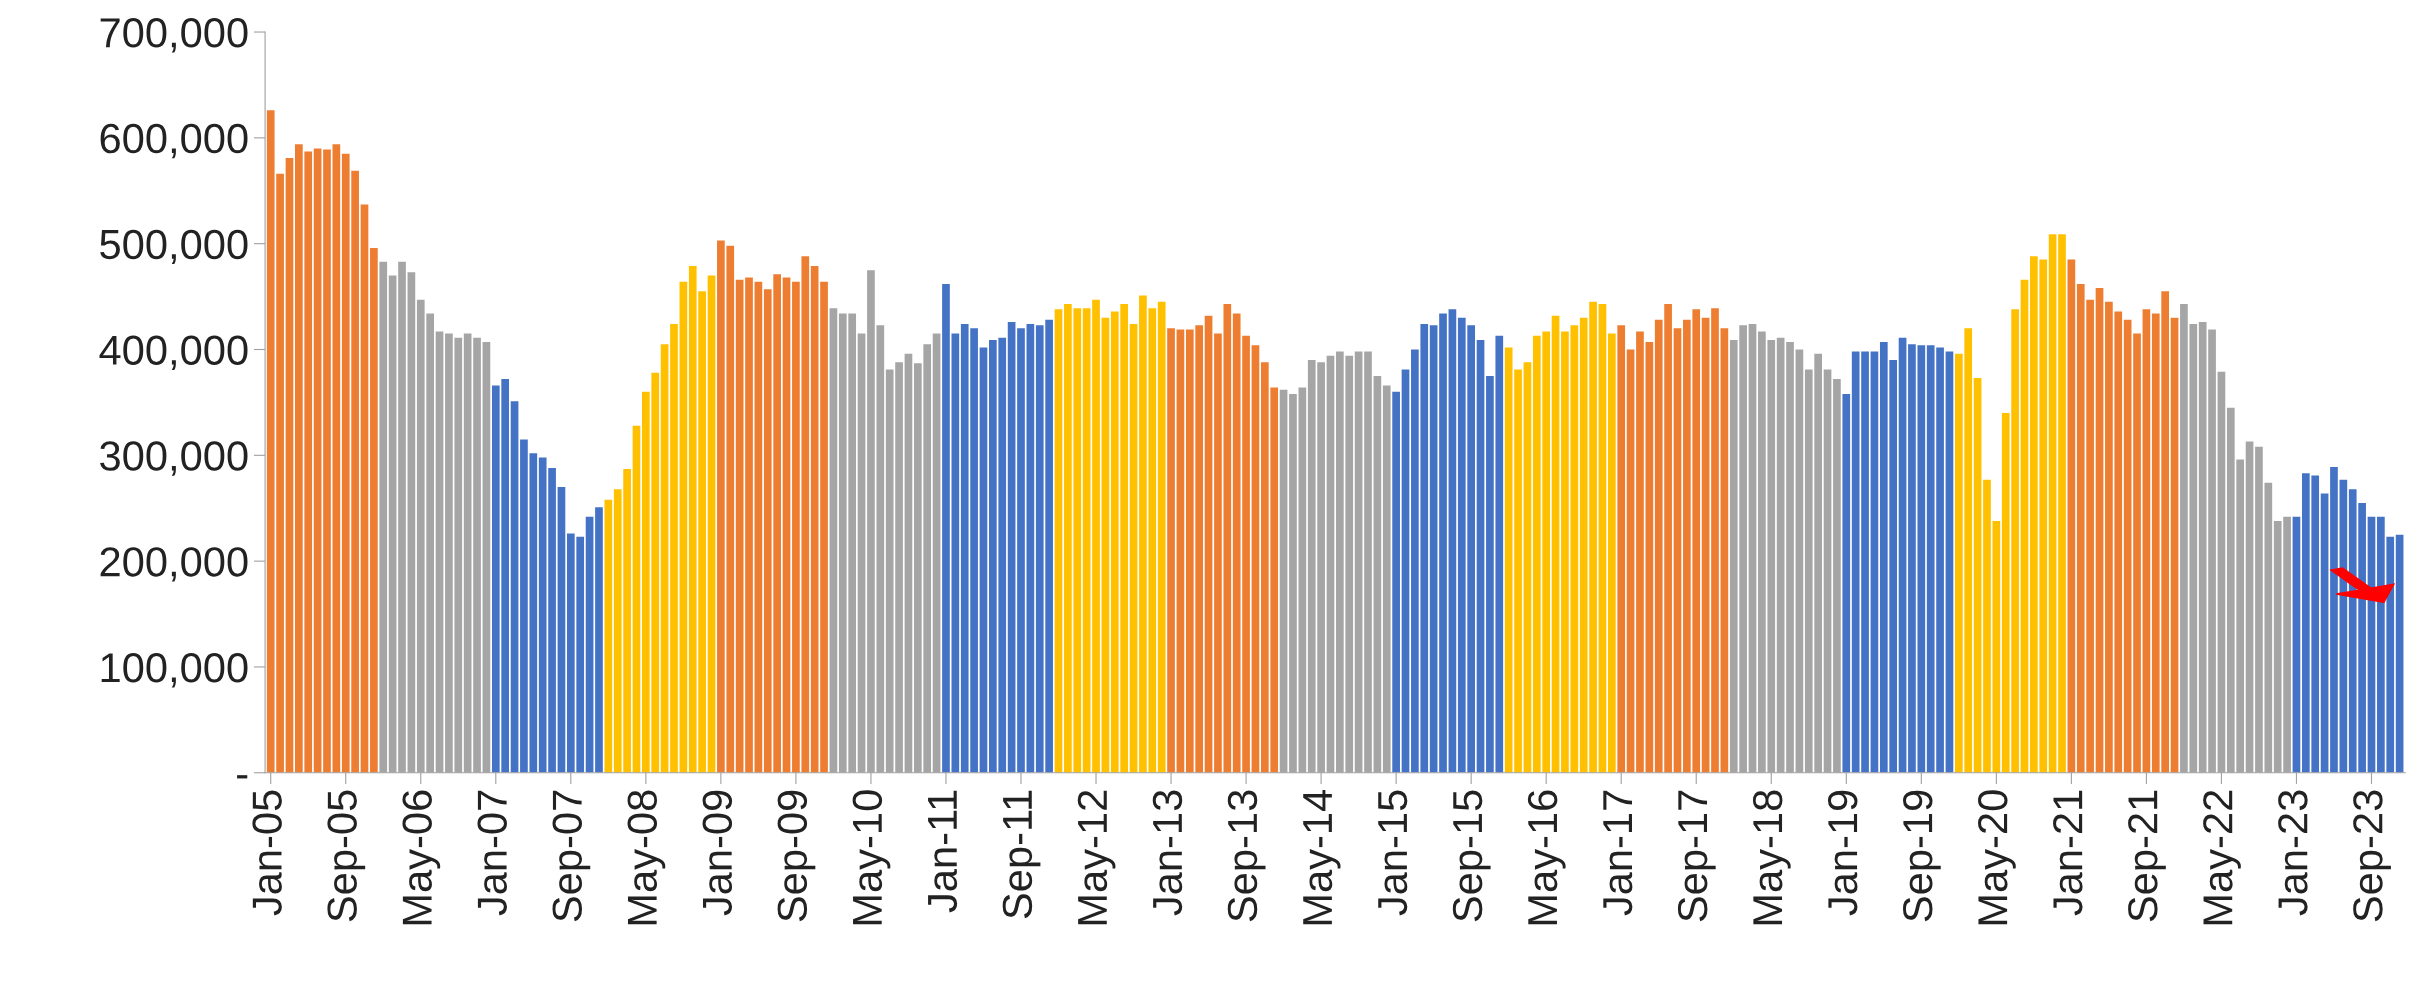 The width and height of the screenshot is (2432, 1001). What do you see at coordinates (1696, 856) in the screenshot?
I see `x-tick-label: Sep-17` at bounding box center [1696, 856].